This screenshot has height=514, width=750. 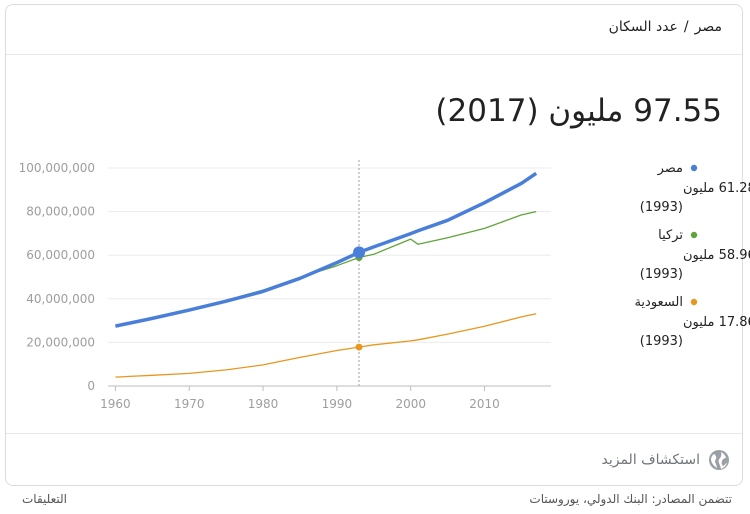 I want to click on y-tick-label: 60,000,000, so click(x=60, y=255).